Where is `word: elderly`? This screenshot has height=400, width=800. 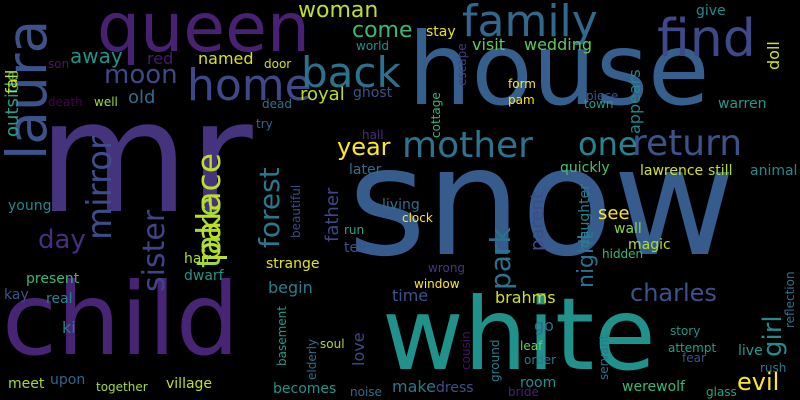 word: elderly is located at coordinates (312, 359).